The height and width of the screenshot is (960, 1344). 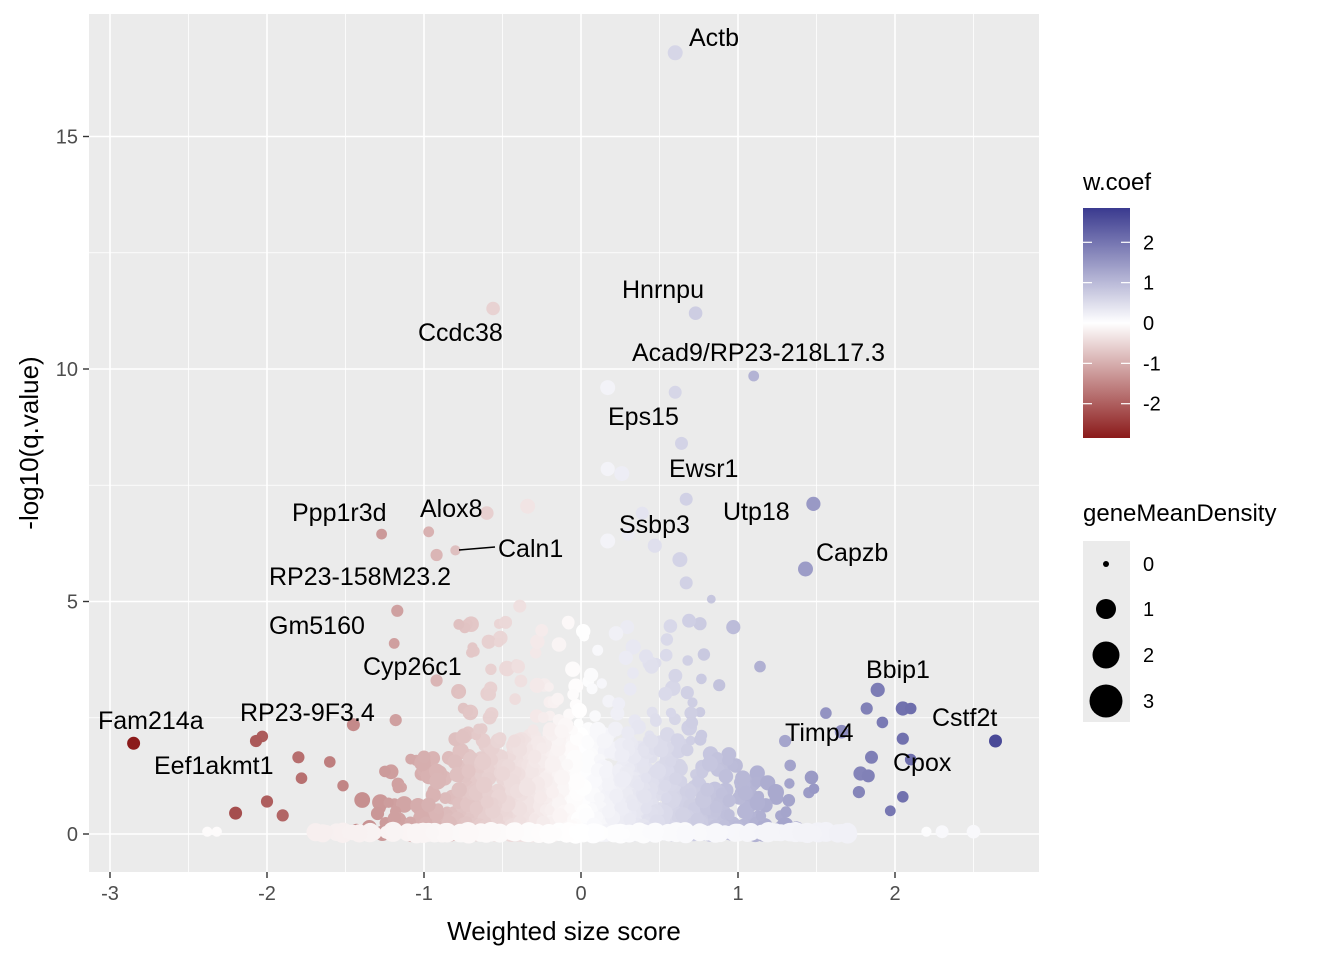 What do you see at coordinates (72, 603) in the screenshot?
I see `y-tick-label: 5` at bounding box center [72, 603].